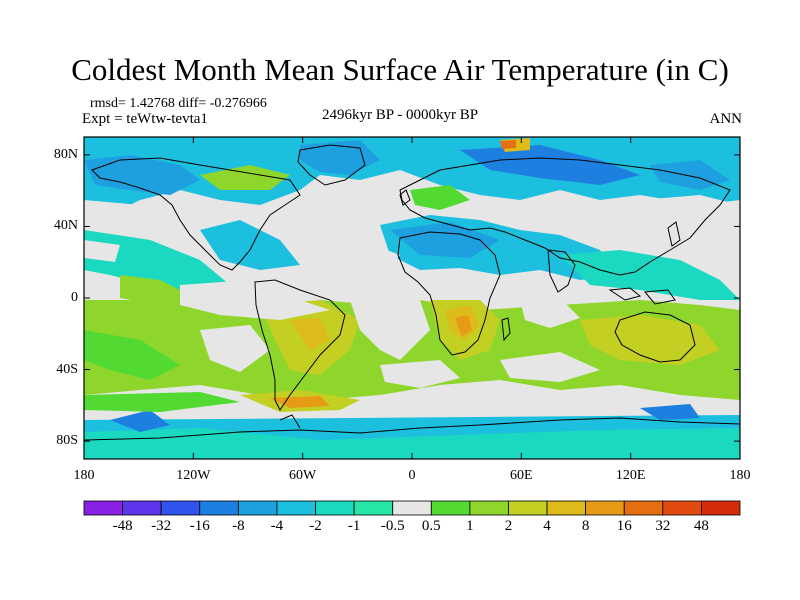 This screenshot has height=600, width=800. Describe the element at coordinates (67, 369) in the screenshot. I see `lat-label: 40S` at that location.